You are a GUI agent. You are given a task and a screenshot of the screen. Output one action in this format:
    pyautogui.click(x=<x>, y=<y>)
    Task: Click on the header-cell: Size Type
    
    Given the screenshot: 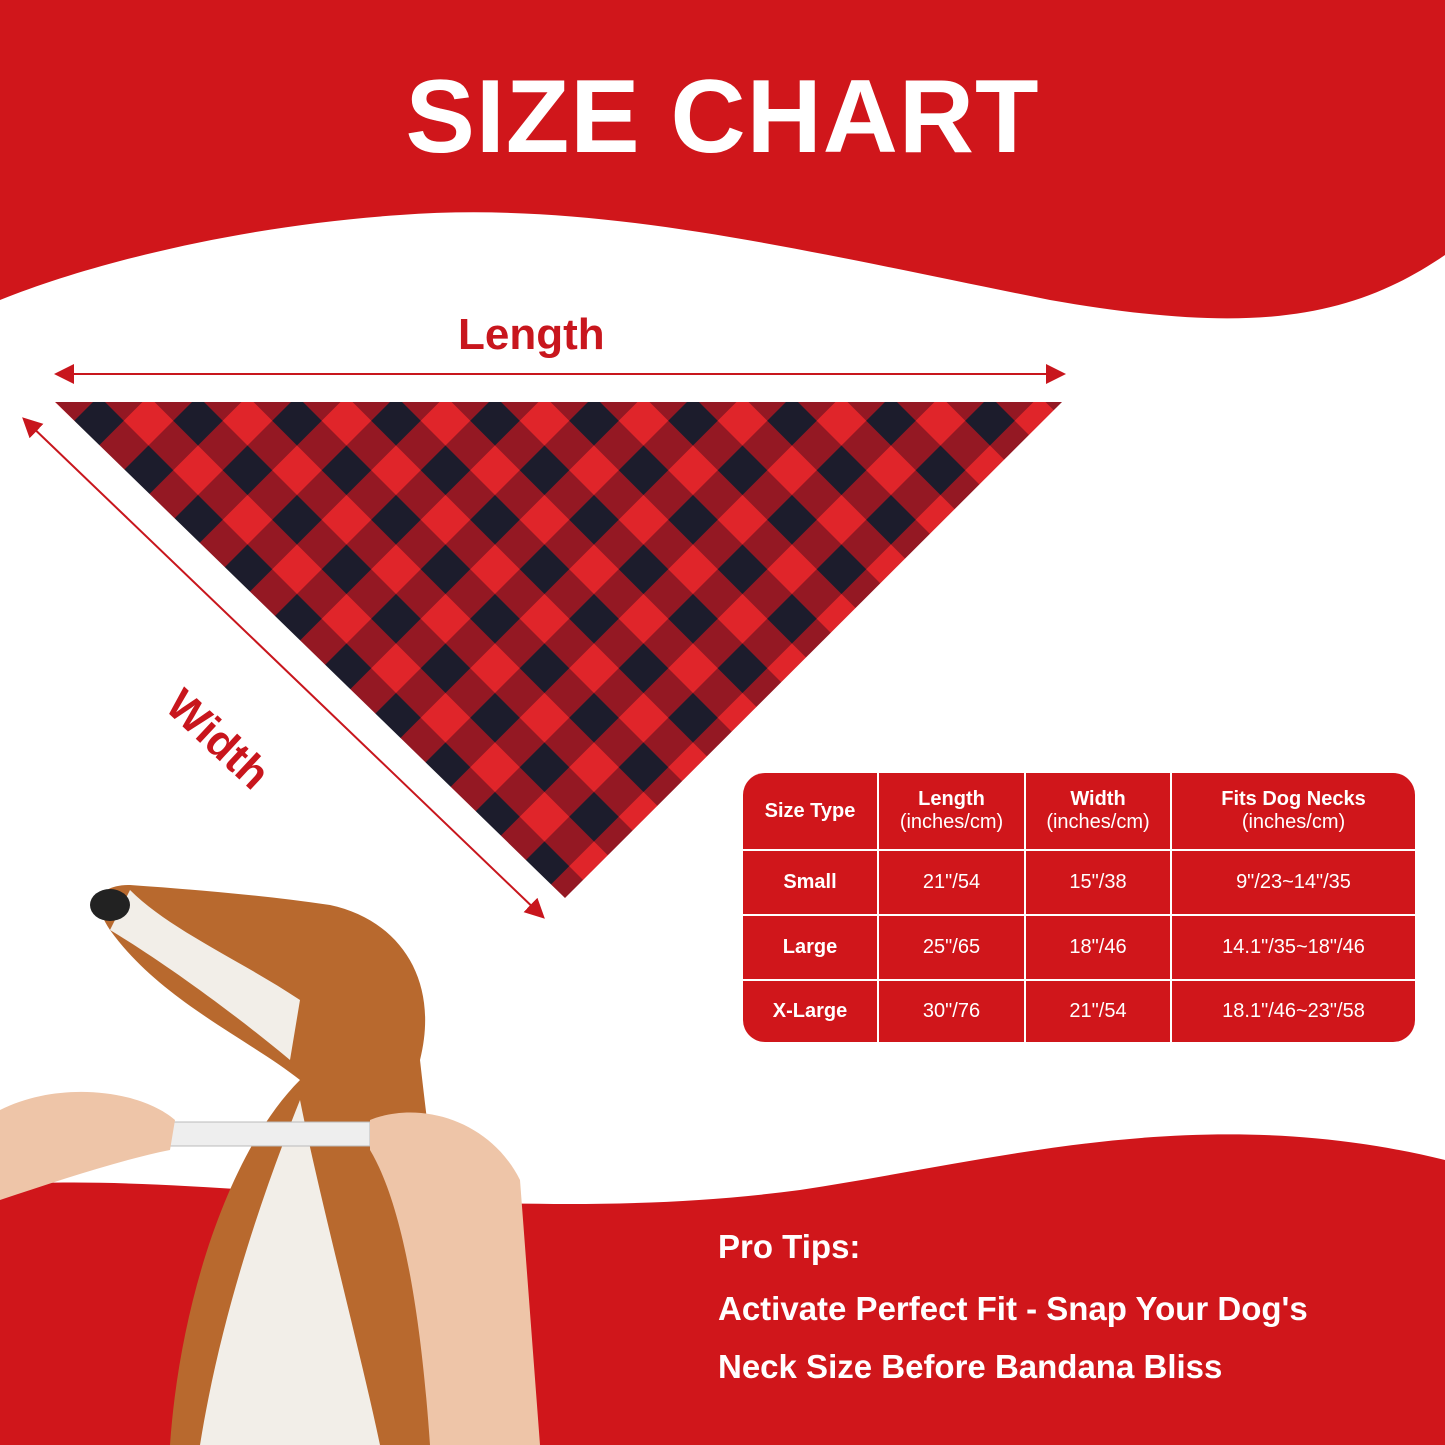 What is the action you would take?
    pyautogui.click(x=811, y=812)
    